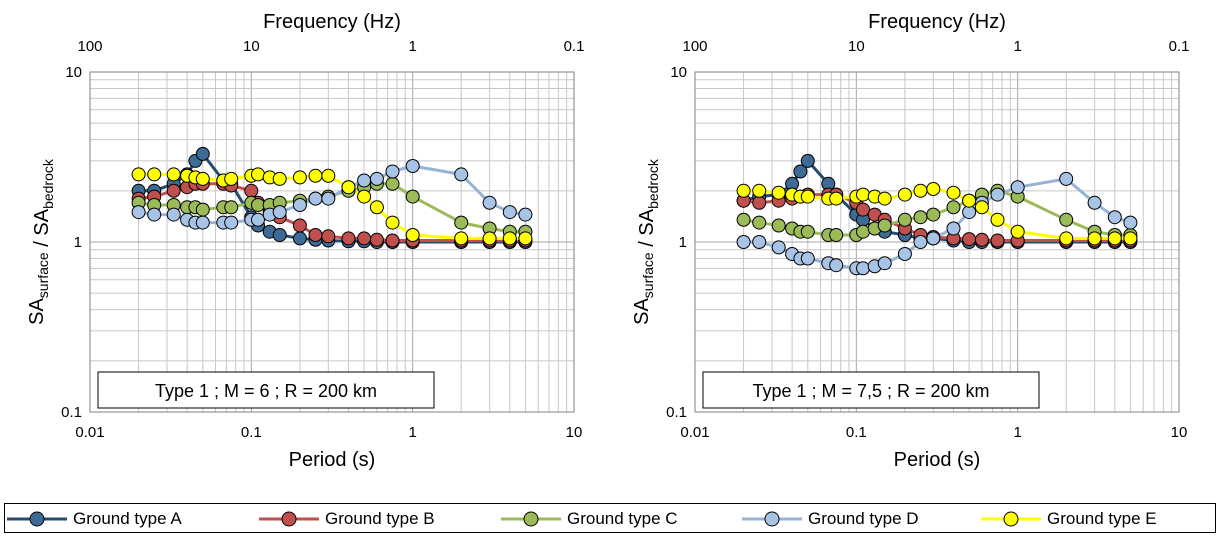  I want to click on annotation-text: Type 1 ; M = 6 ; R = 200 km, so click(266, 391).